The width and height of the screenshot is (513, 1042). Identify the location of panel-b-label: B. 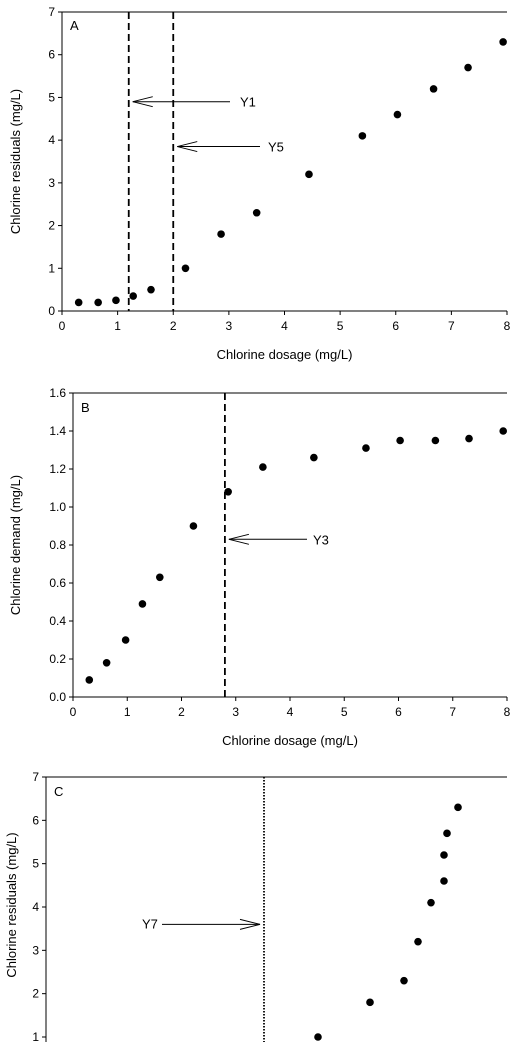
(85, 407).